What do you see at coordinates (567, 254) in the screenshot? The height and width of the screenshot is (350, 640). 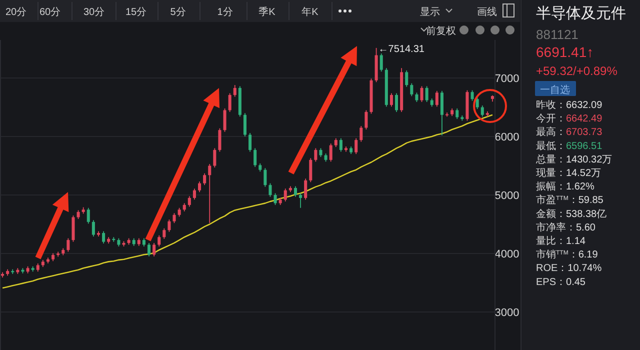 I see `text: 市销$^{TTM}$：6.19` at bounding box center [567, 254].